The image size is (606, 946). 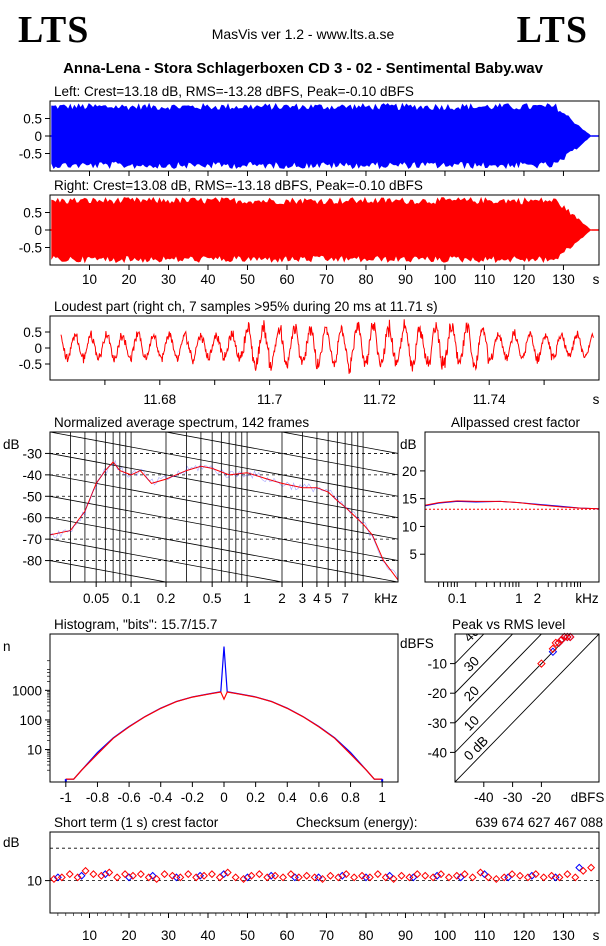 I want to click on x-tick-label: -40, so click(x=484, y=797).